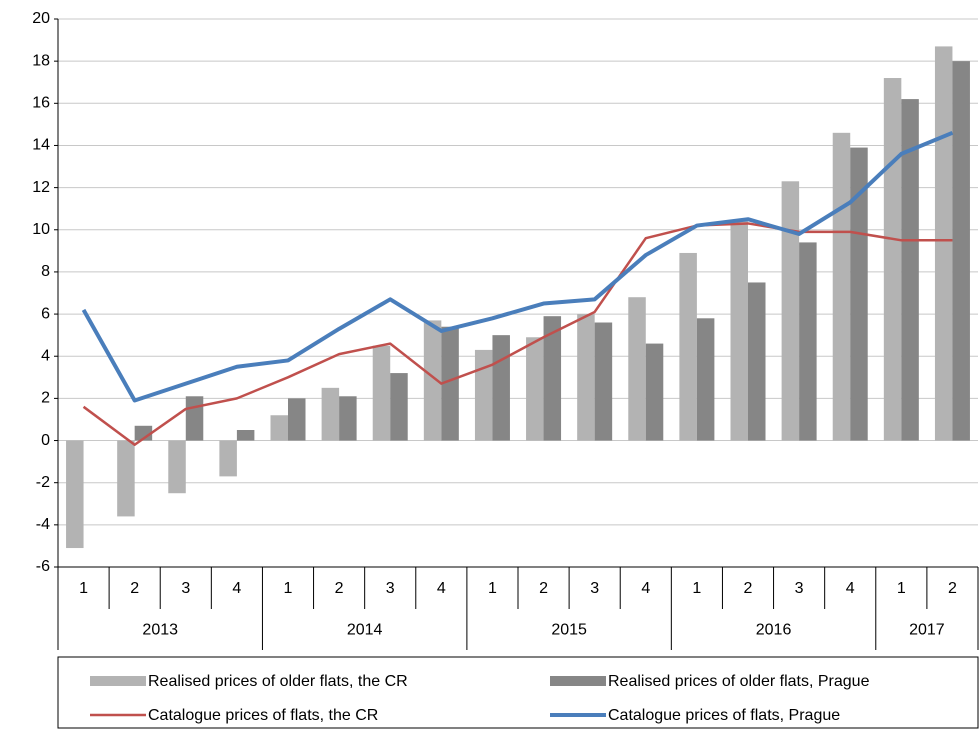  I want to click on y-tick-label: 8, so click(45, 271).